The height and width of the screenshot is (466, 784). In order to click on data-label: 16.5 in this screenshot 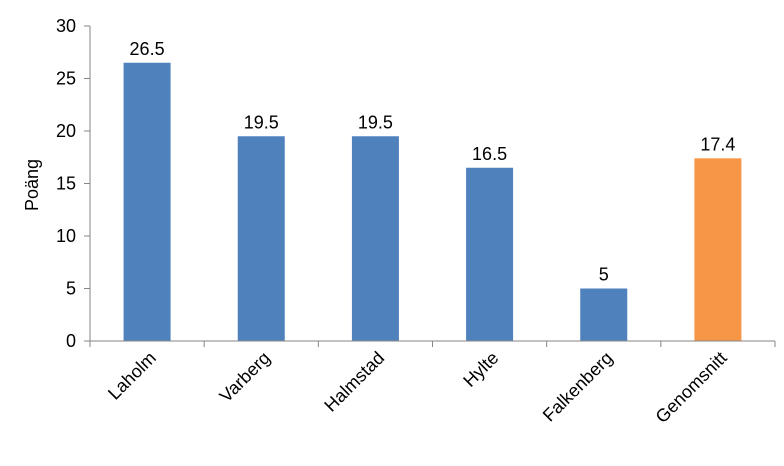, I will do `click(489, 154)`.